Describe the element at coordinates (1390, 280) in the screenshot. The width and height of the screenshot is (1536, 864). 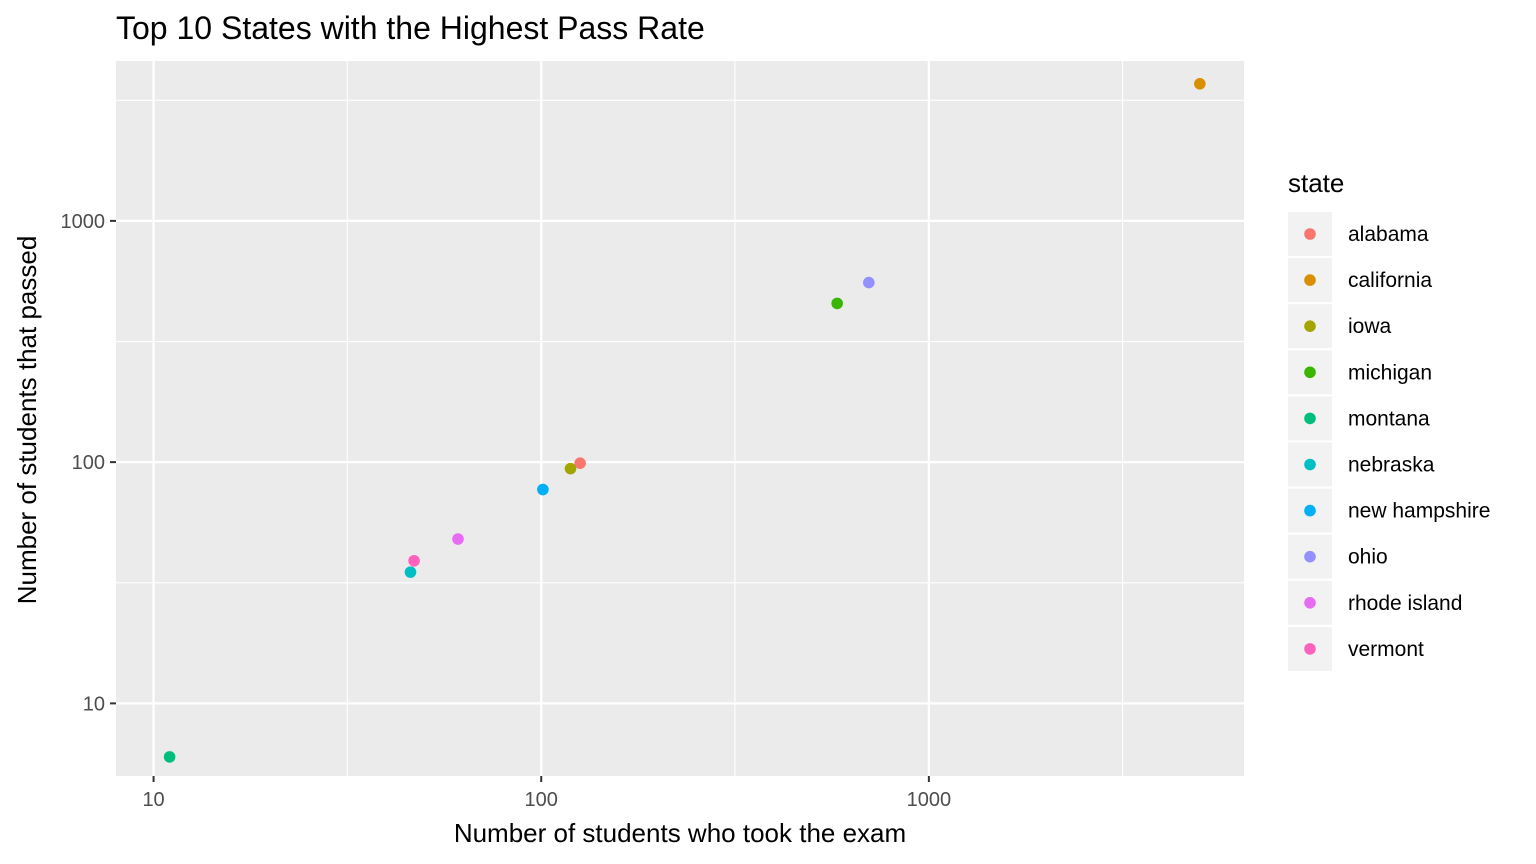
I see `legend-label: california` at that location.